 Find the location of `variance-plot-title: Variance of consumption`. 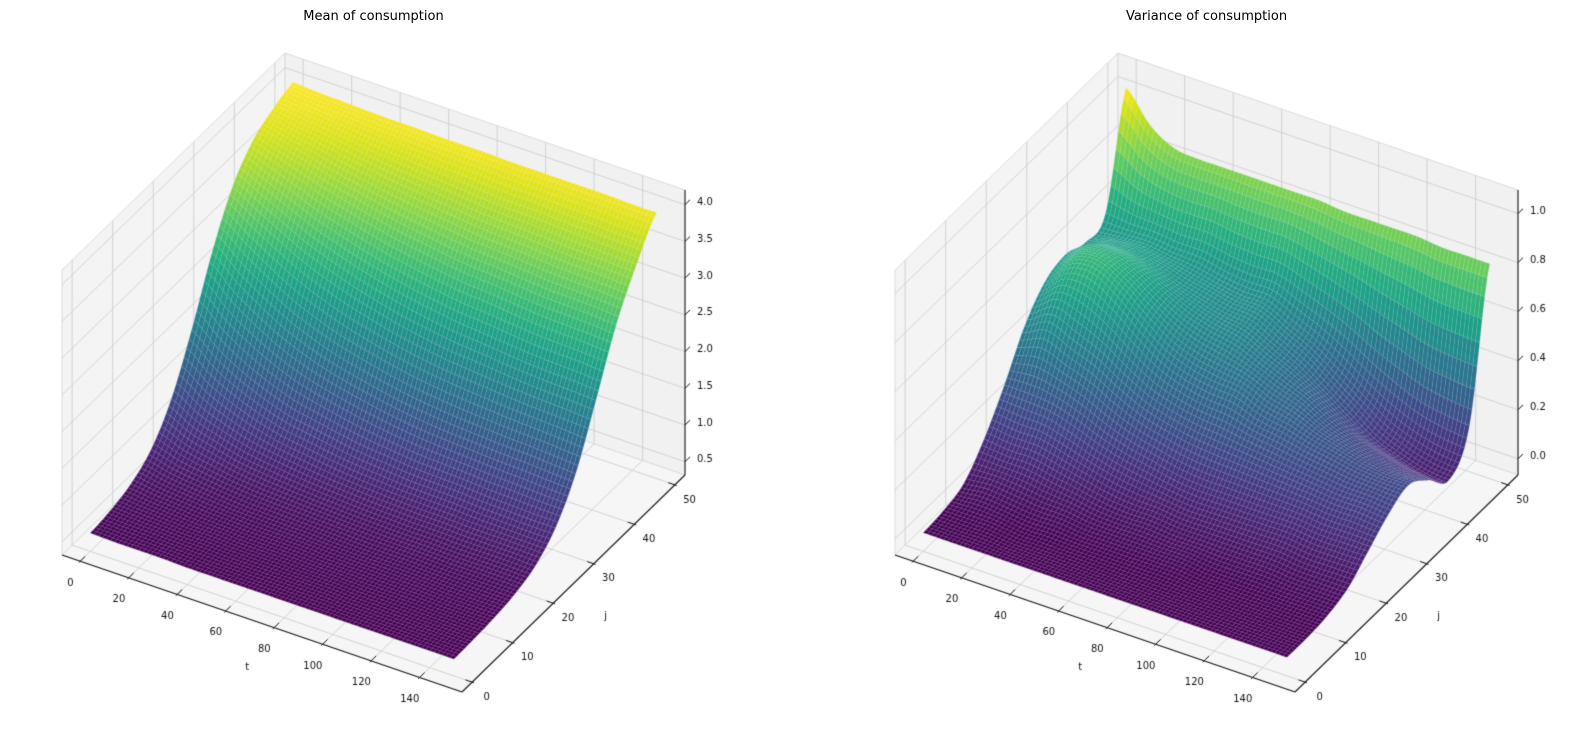

variance-plot-title: Variance of consumption is located at coordinates (1206, 16).